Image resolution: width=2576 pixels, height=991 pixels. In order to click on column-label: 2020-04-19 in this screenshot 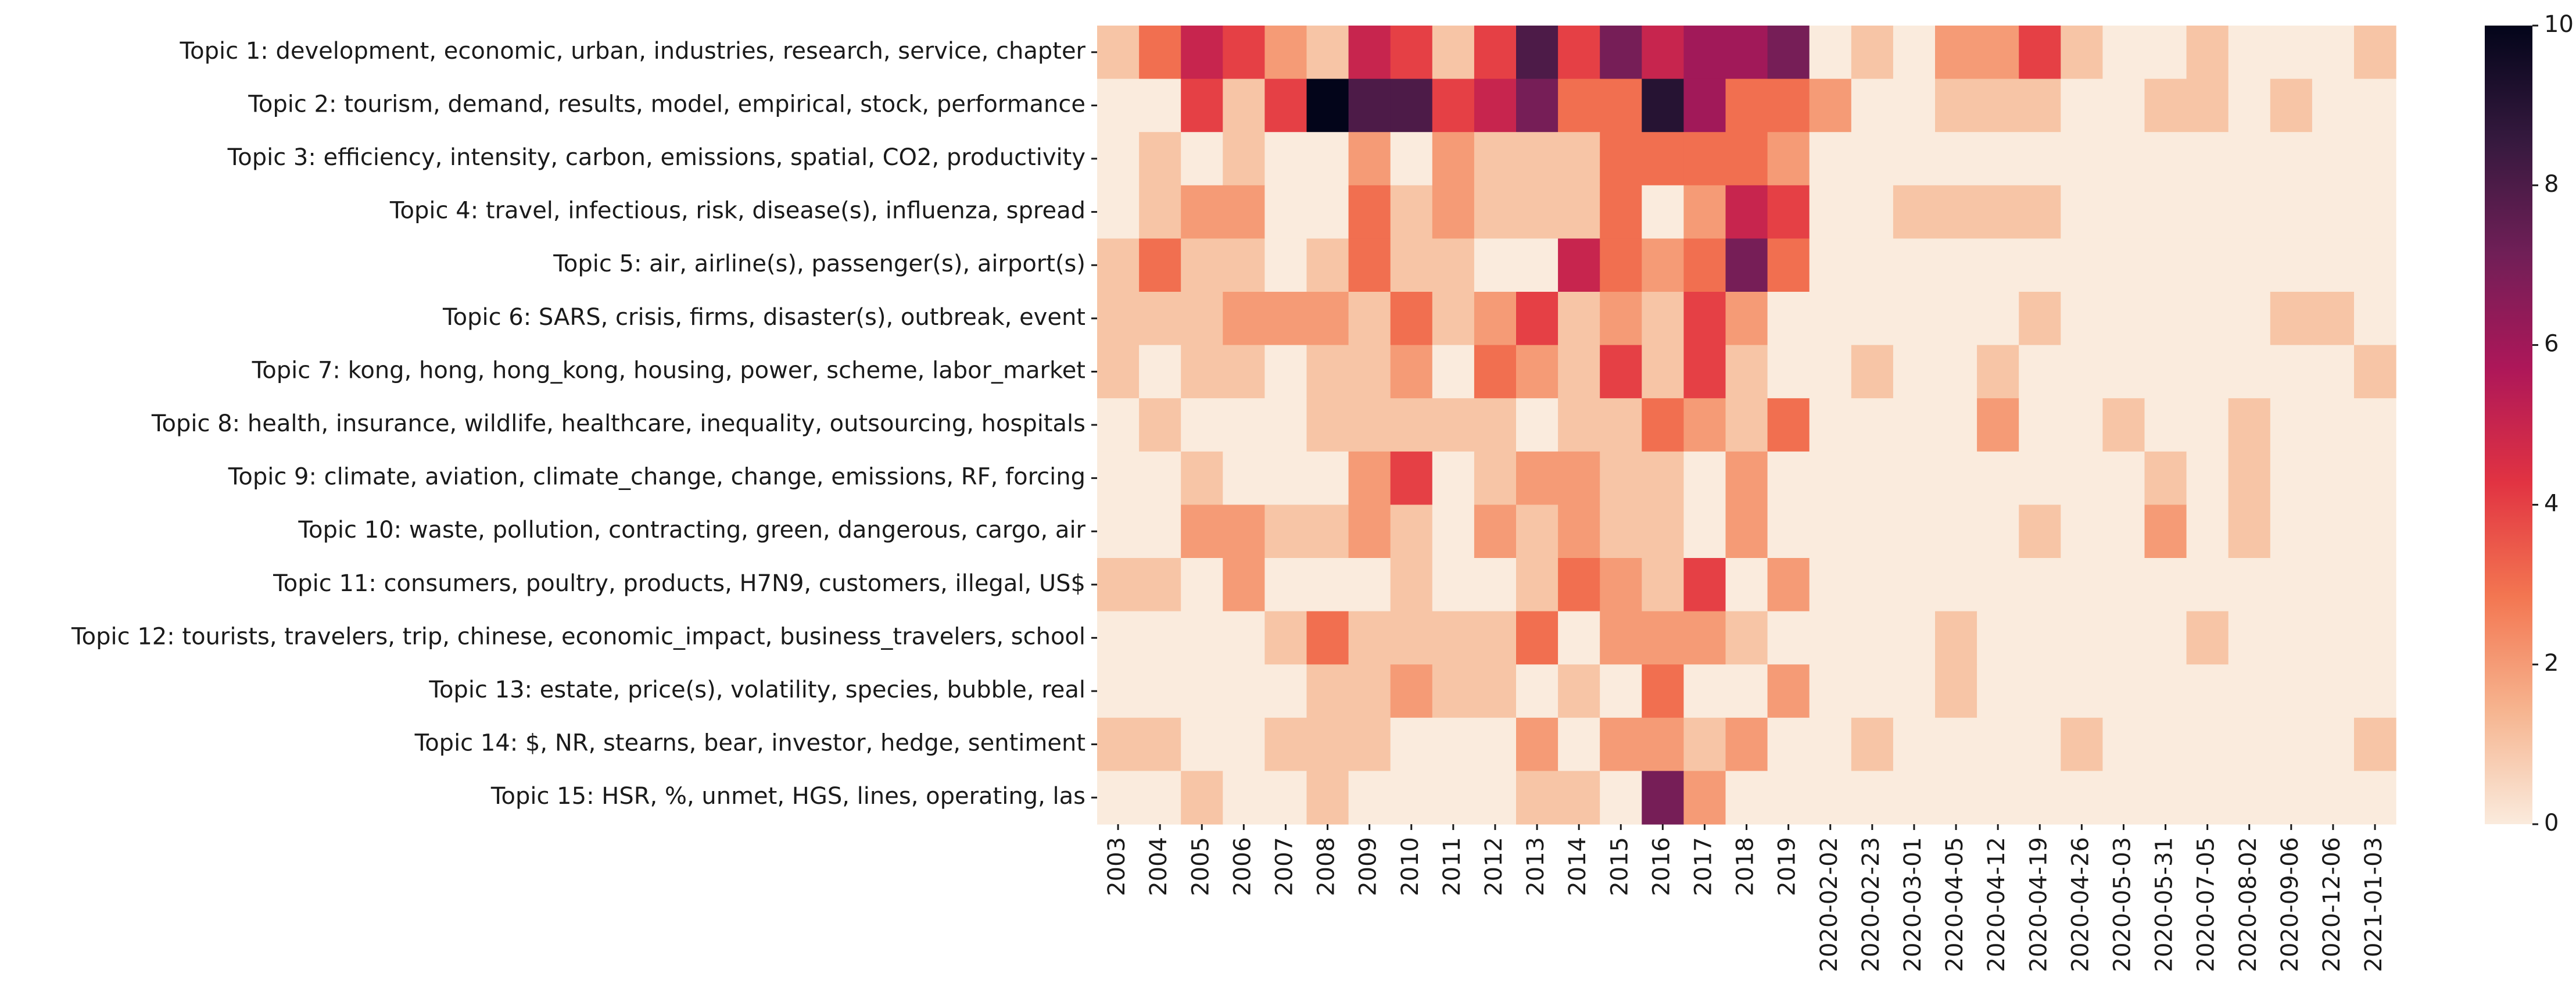, I will do `click(2038, 904)`.